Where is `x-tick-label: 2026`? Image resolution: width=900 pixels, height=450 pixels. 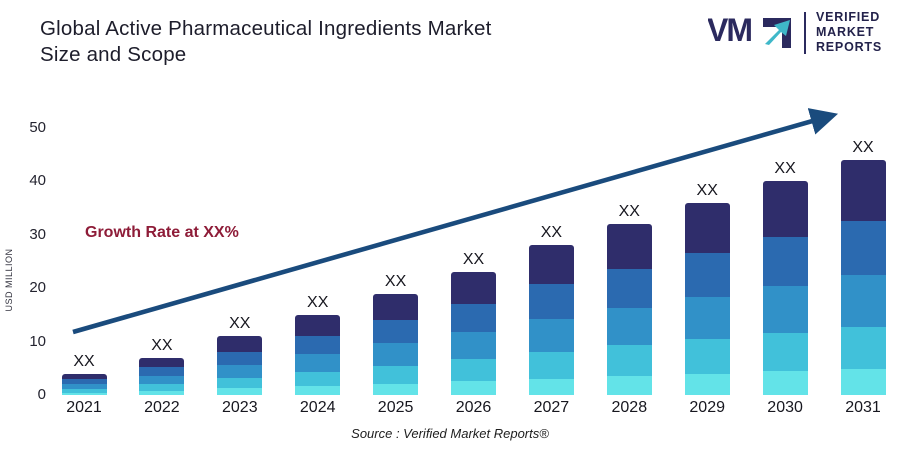
x-tick-label: 2026 is located at coordinates (473, 407).